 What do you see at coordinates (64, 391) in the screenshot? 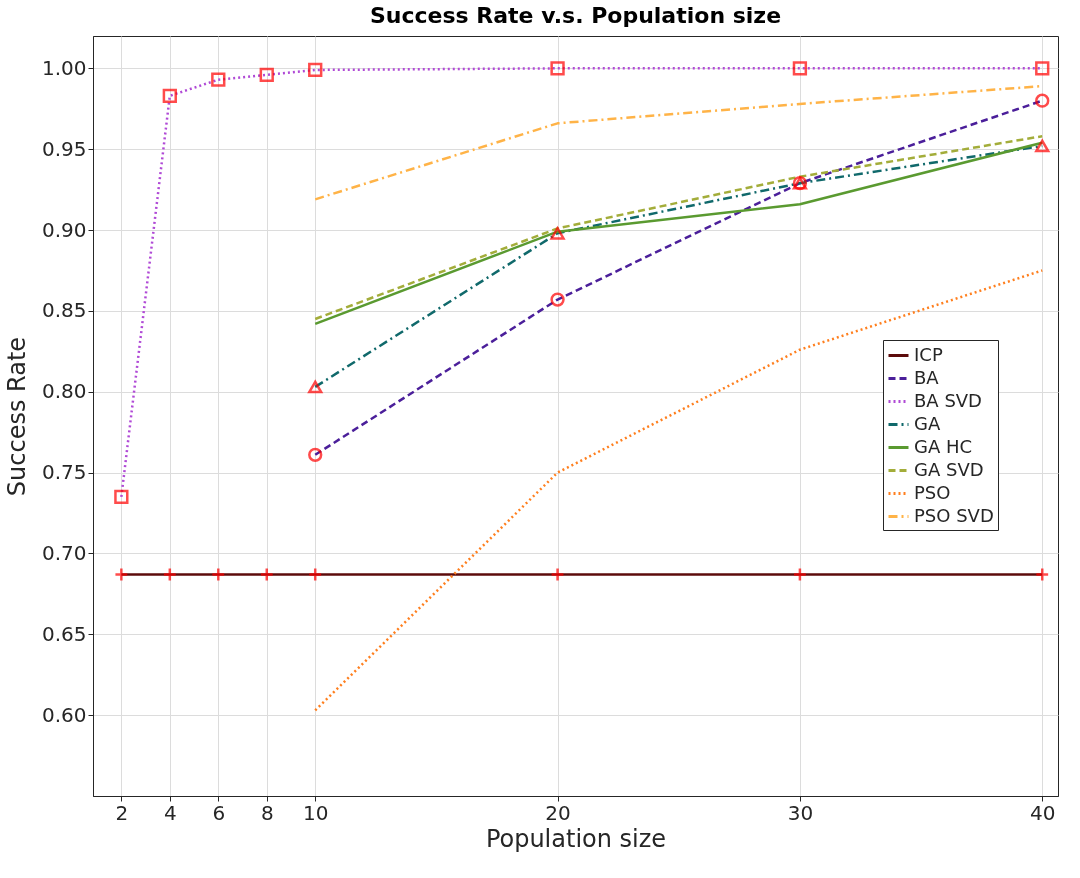
I see `y-tick-label: 0.80` at bounding box center [64, 391].